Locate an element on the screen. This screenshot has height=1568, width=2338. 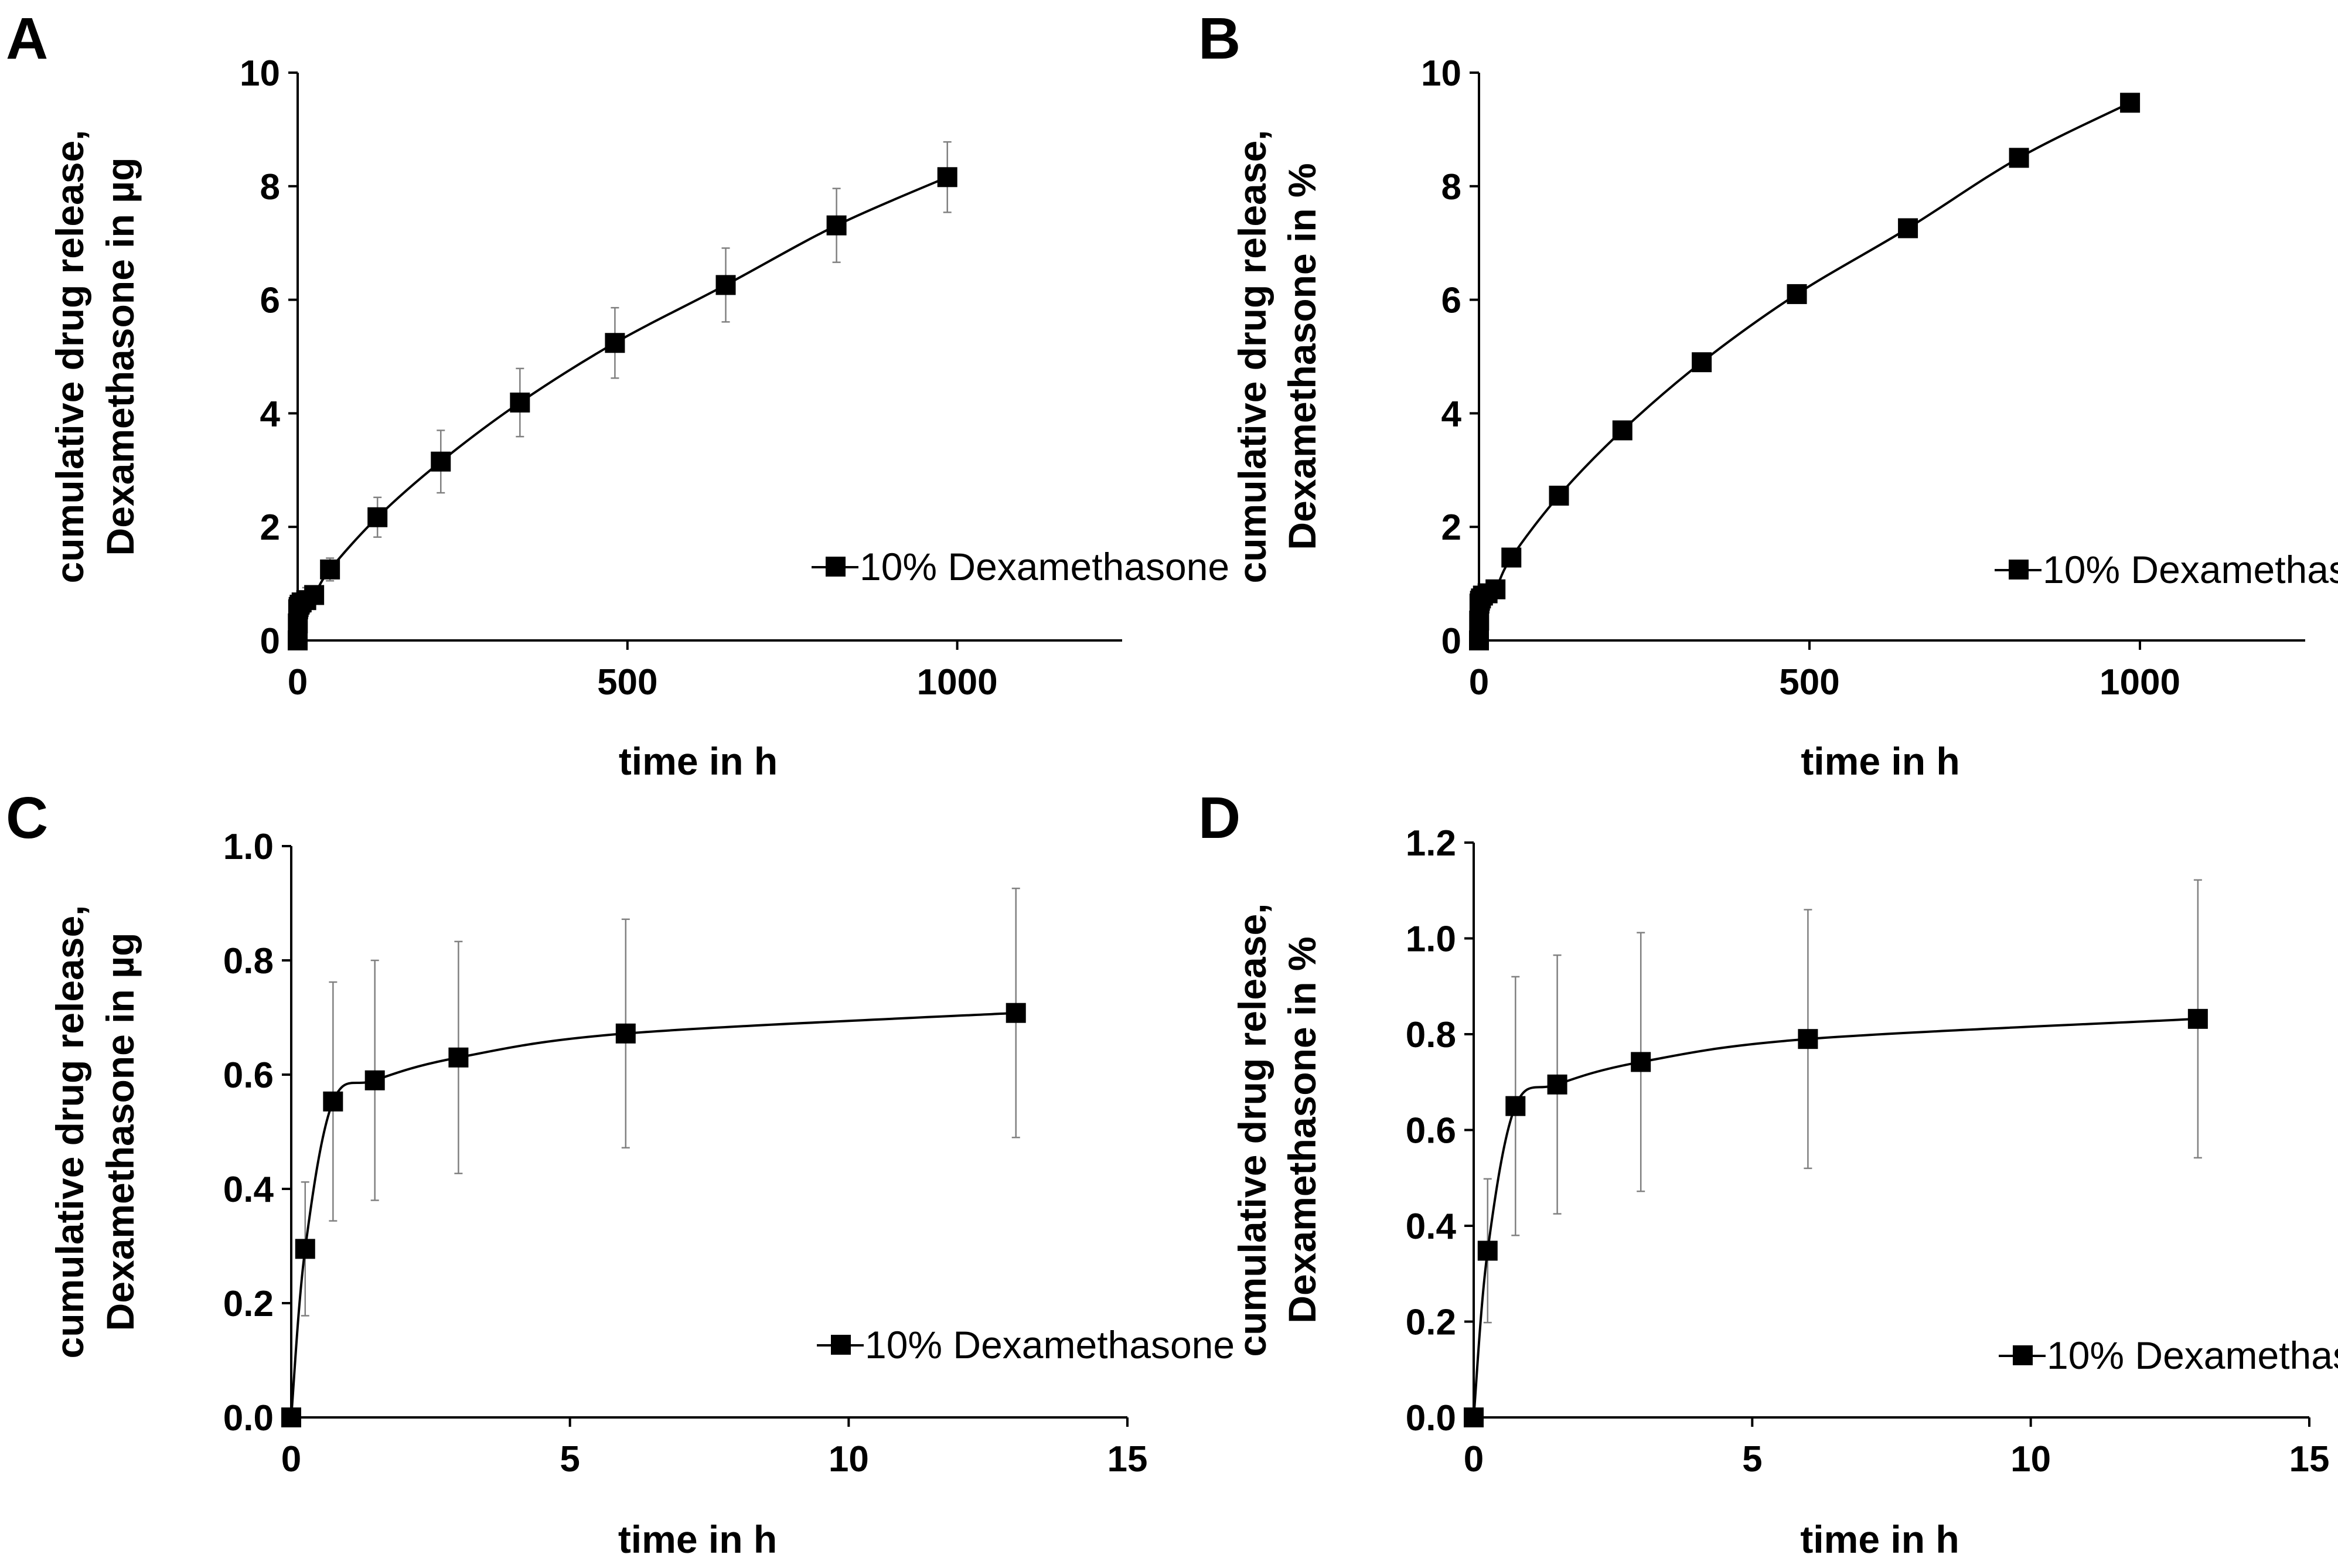
y-tick-label: 2 is located at coordinates (1451, 527).